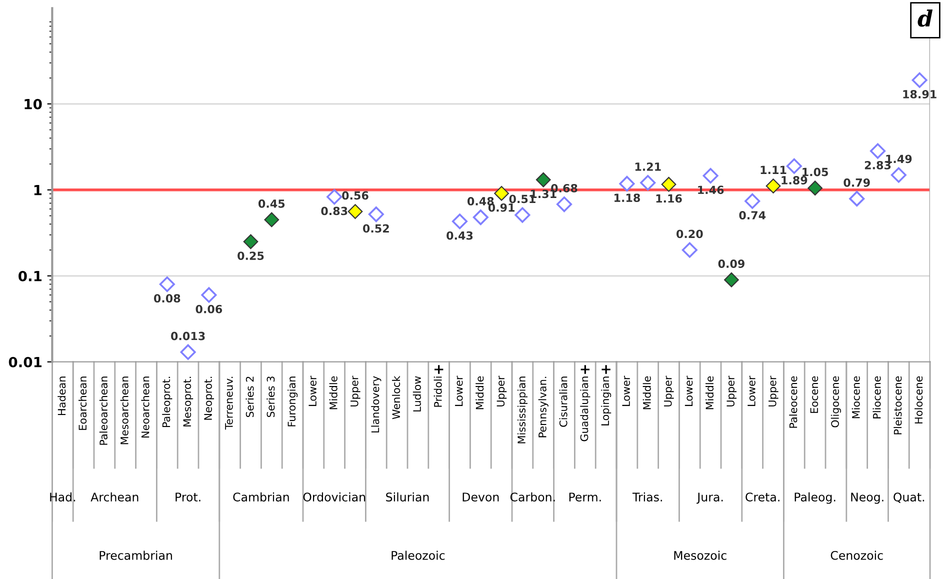 The image size is (949, 579). I want to click on data-label: 0.91, so click(501, 207).